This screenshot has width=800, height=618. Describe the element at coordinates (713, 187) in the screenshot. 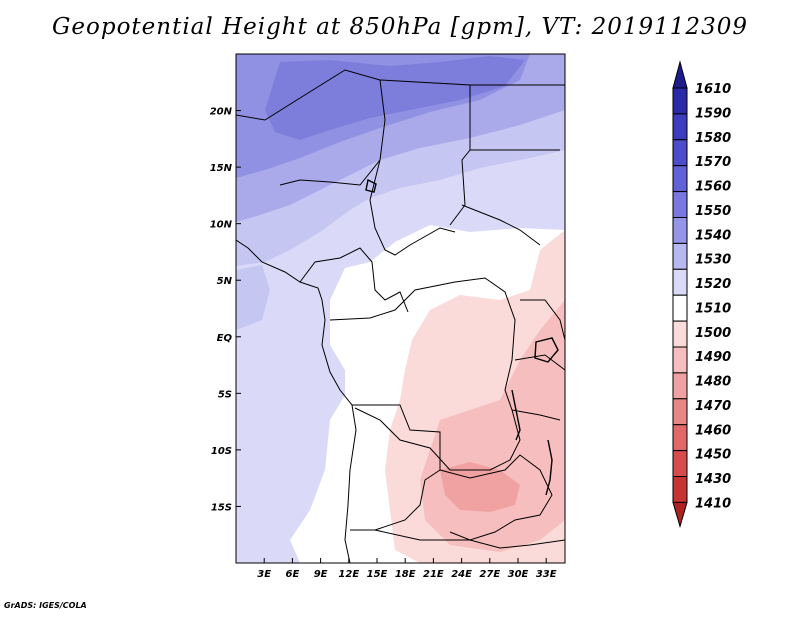

I see `colorbar-label: 1560` at that location.